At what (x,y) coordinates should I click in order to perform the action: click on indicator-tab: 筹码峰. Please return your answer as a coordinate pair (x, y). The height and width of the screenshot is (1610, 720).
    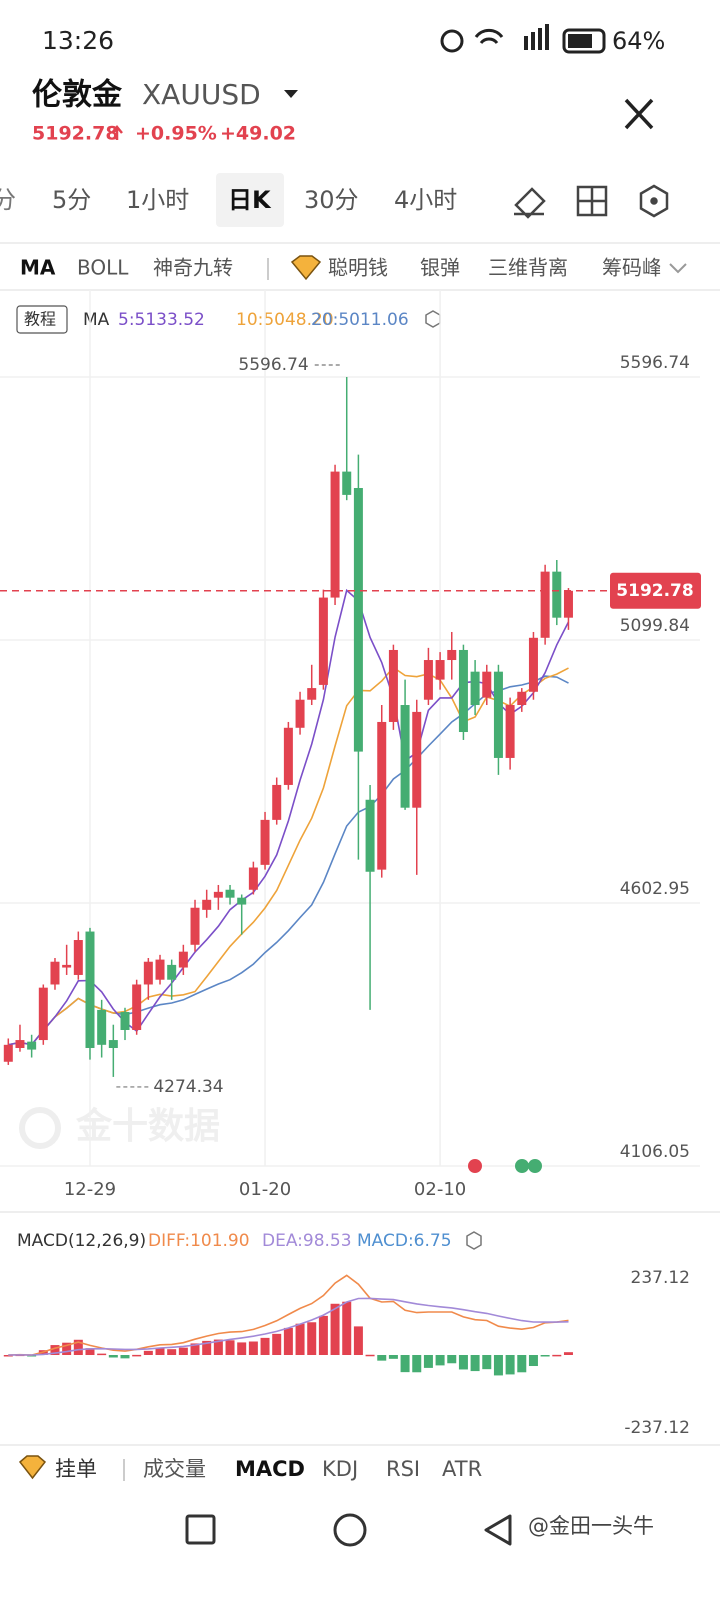
    Looking at the image, I should click on (632, 268).